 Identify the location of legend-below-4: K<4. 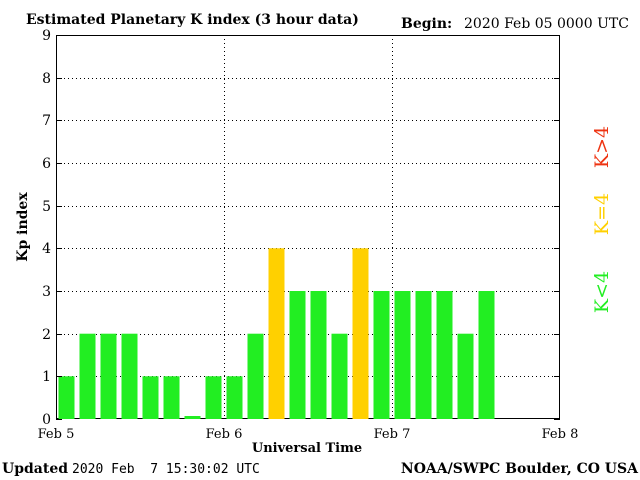
(602, 292).